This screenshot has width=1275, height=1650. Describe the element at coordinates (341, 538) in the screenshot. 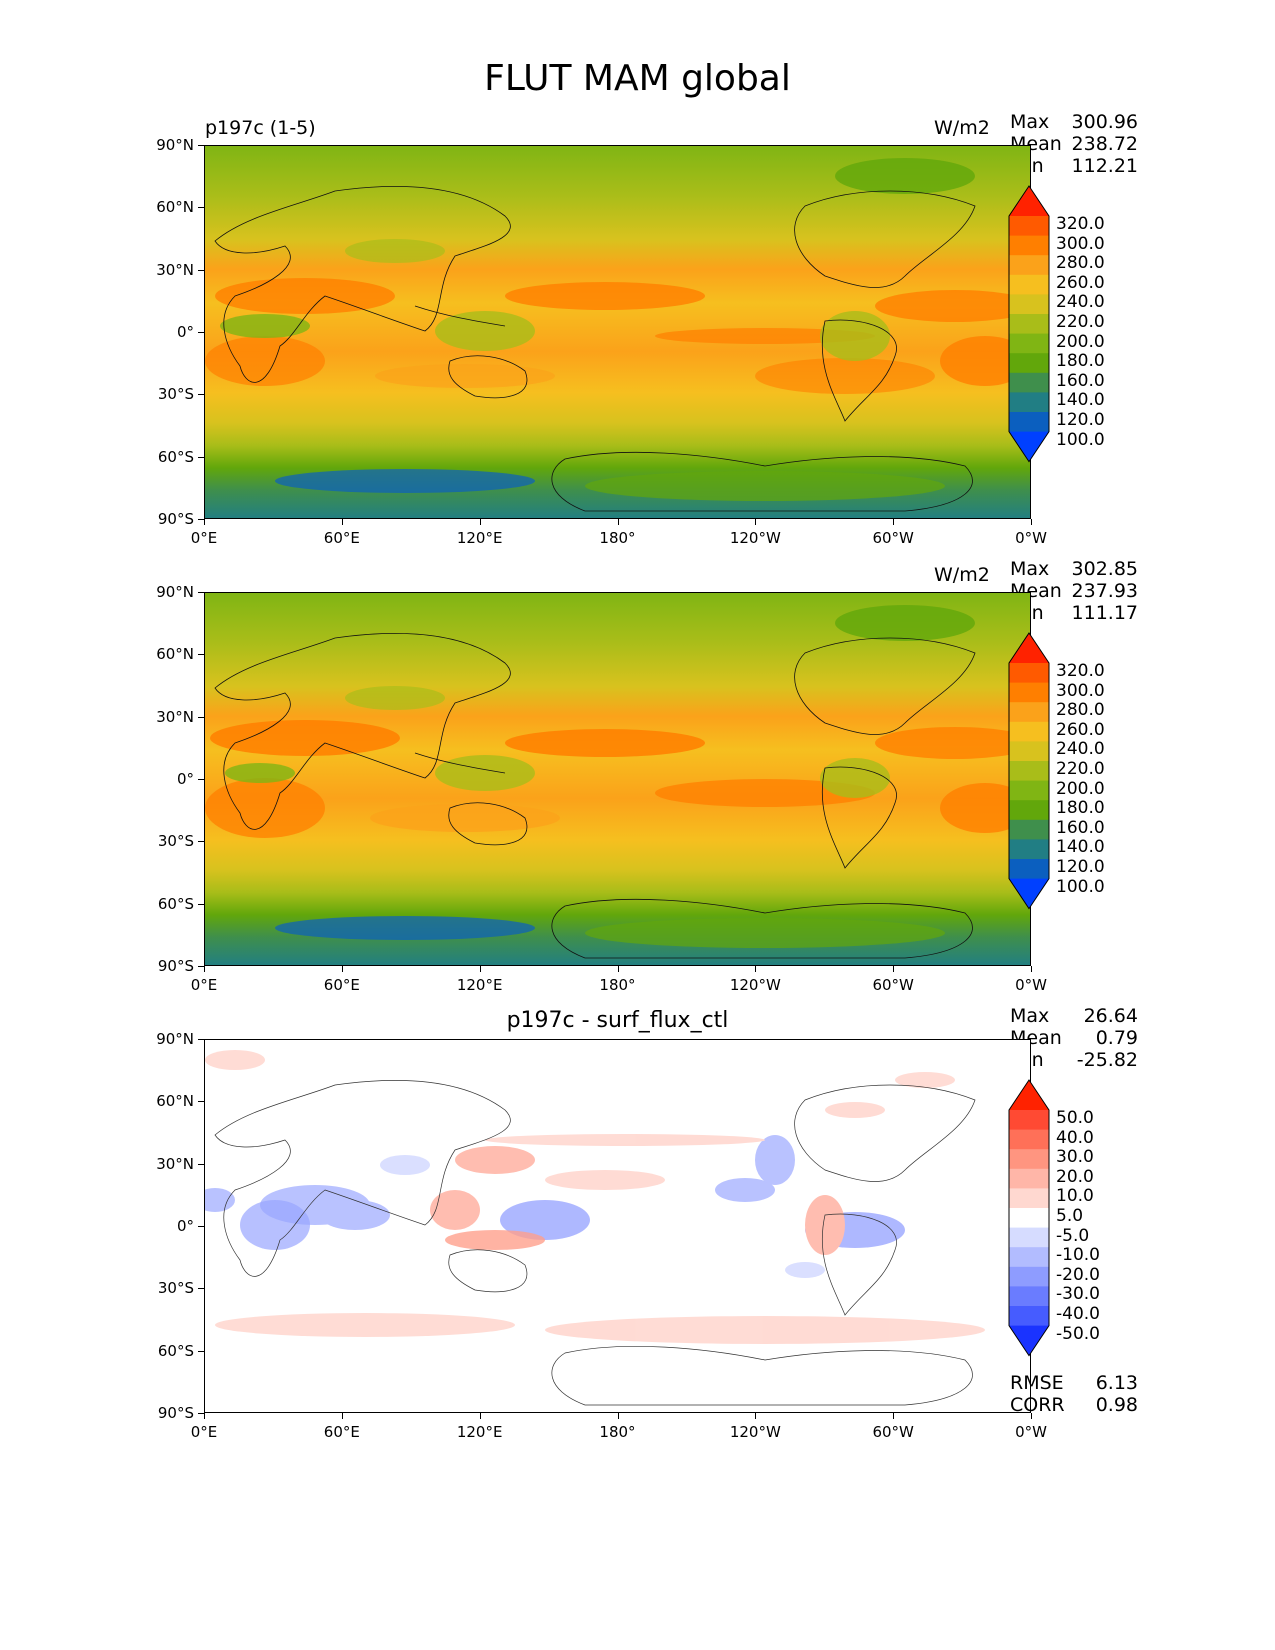

I see `lon-tick-label: 60°E` at that location.